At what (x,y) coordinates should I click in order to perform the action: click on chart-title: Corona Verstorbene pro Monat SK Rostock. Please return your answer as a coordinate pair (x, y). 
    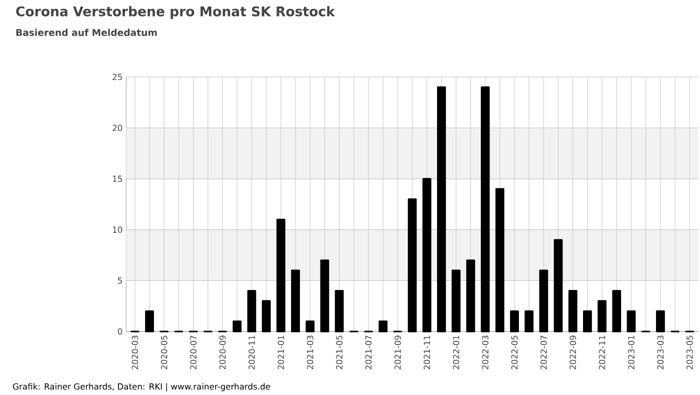
    Looking at the image, I should click on (176, 13).